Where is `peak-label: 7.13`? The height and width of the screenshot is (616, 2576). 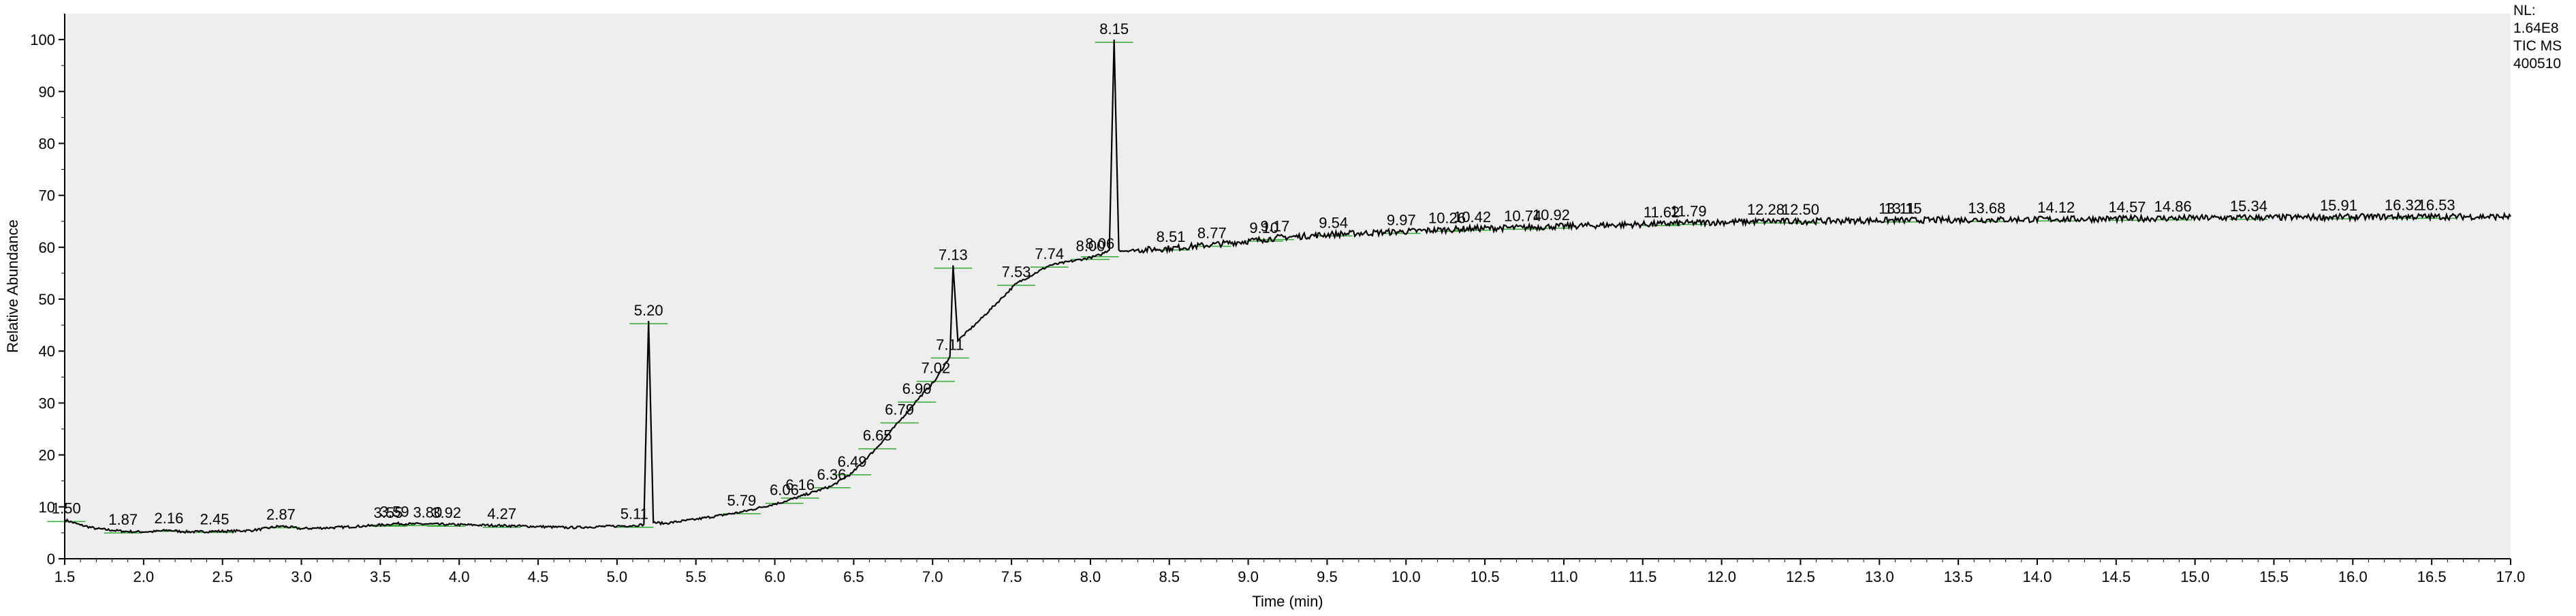
peak-label: 7.13 is located at coordinates (953, 255).